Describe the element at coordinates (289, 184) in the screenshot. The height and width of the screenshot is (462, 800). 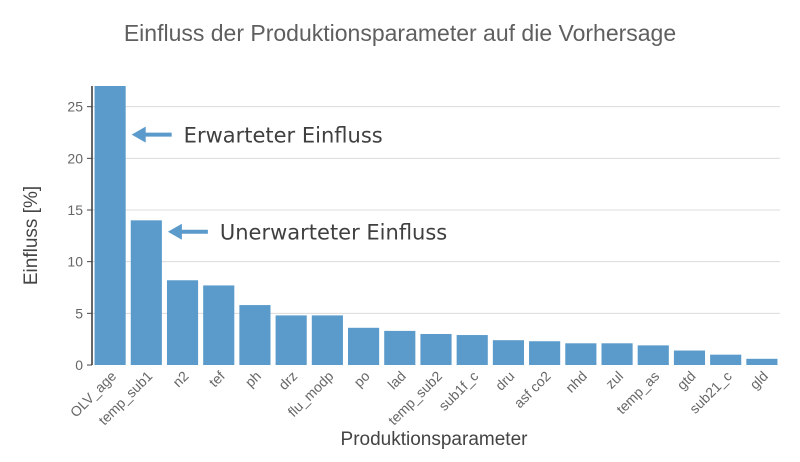
I see `annotations: Erwarteter Einfluss Unerwarteter Einfluss` at that location.